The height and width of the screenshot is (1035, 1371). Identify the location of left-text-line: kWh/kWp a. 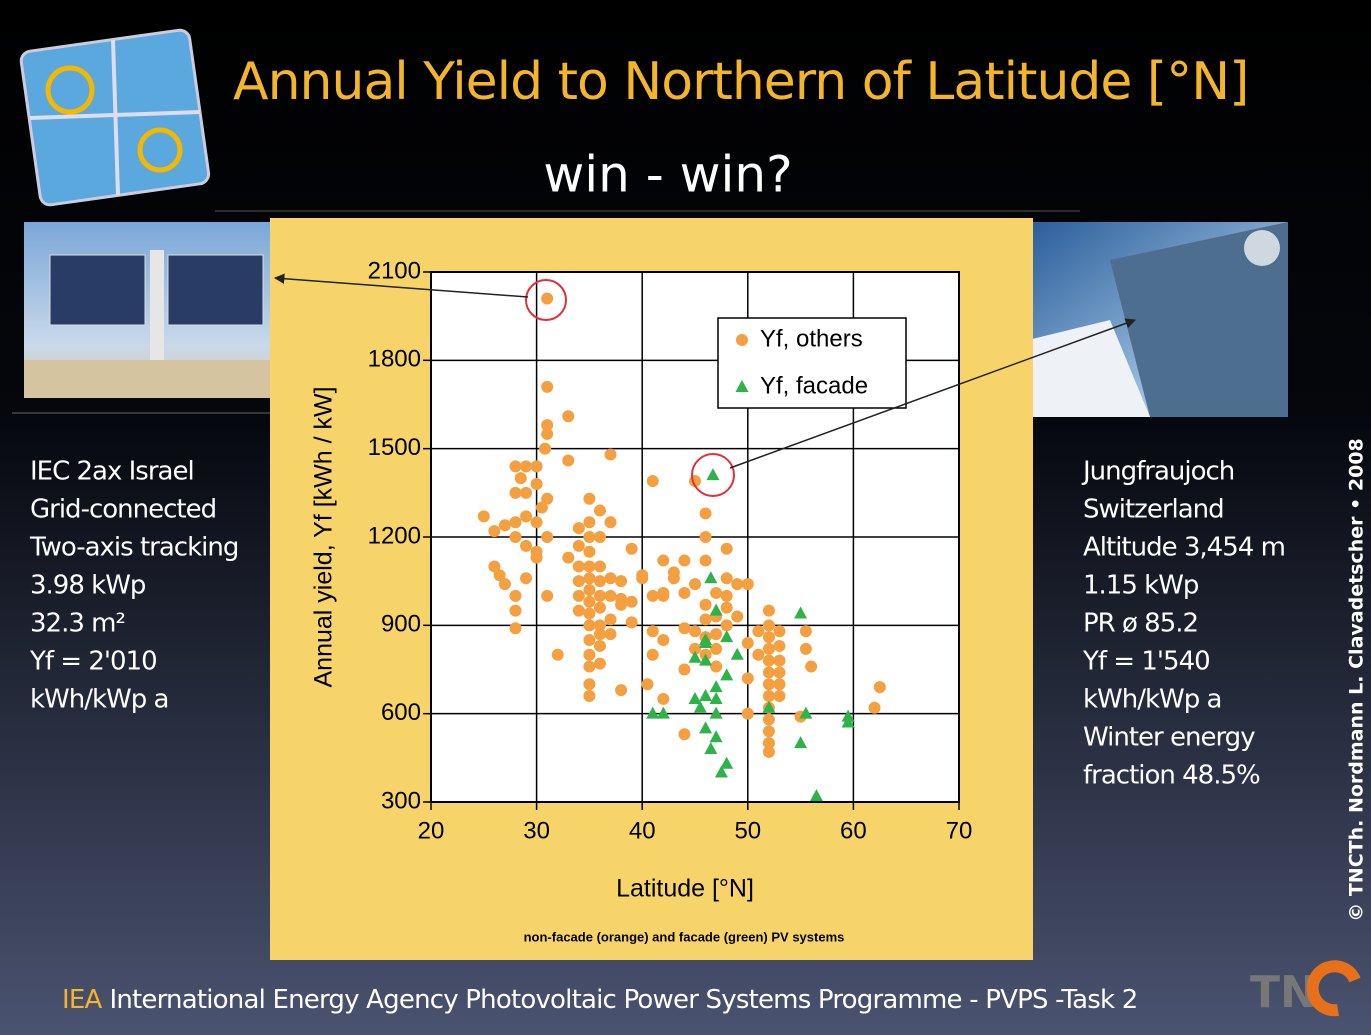
(99, 700).